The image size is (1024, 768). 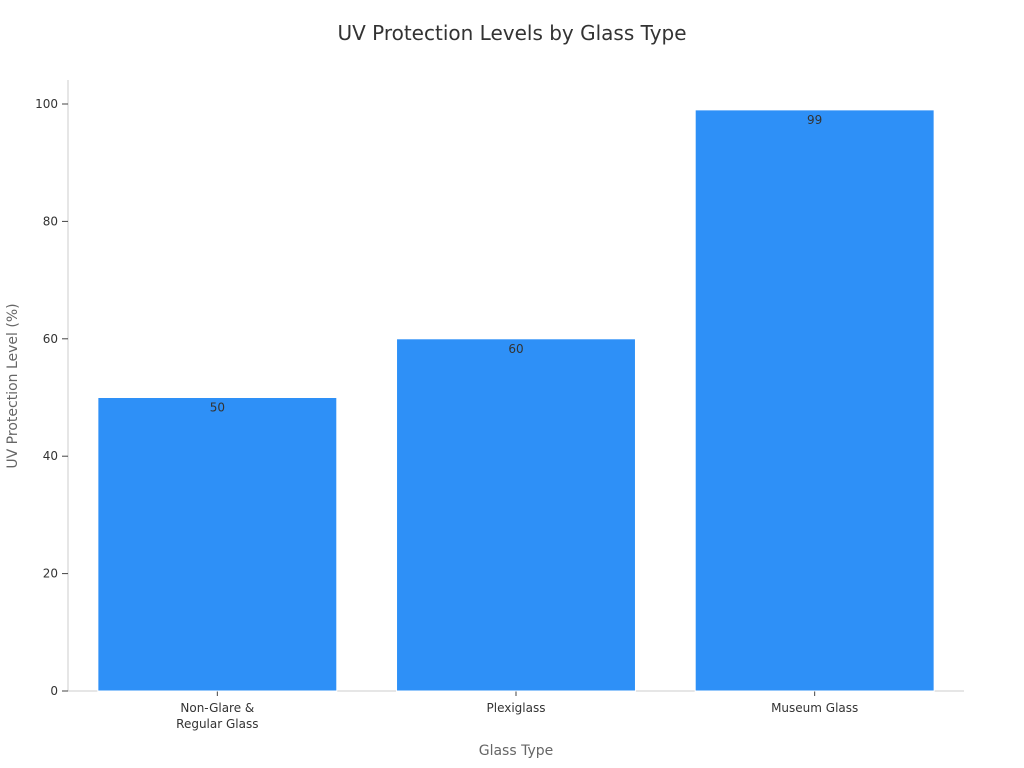 I want to click on y-tick-label: 0, so click(x=54, y=691).